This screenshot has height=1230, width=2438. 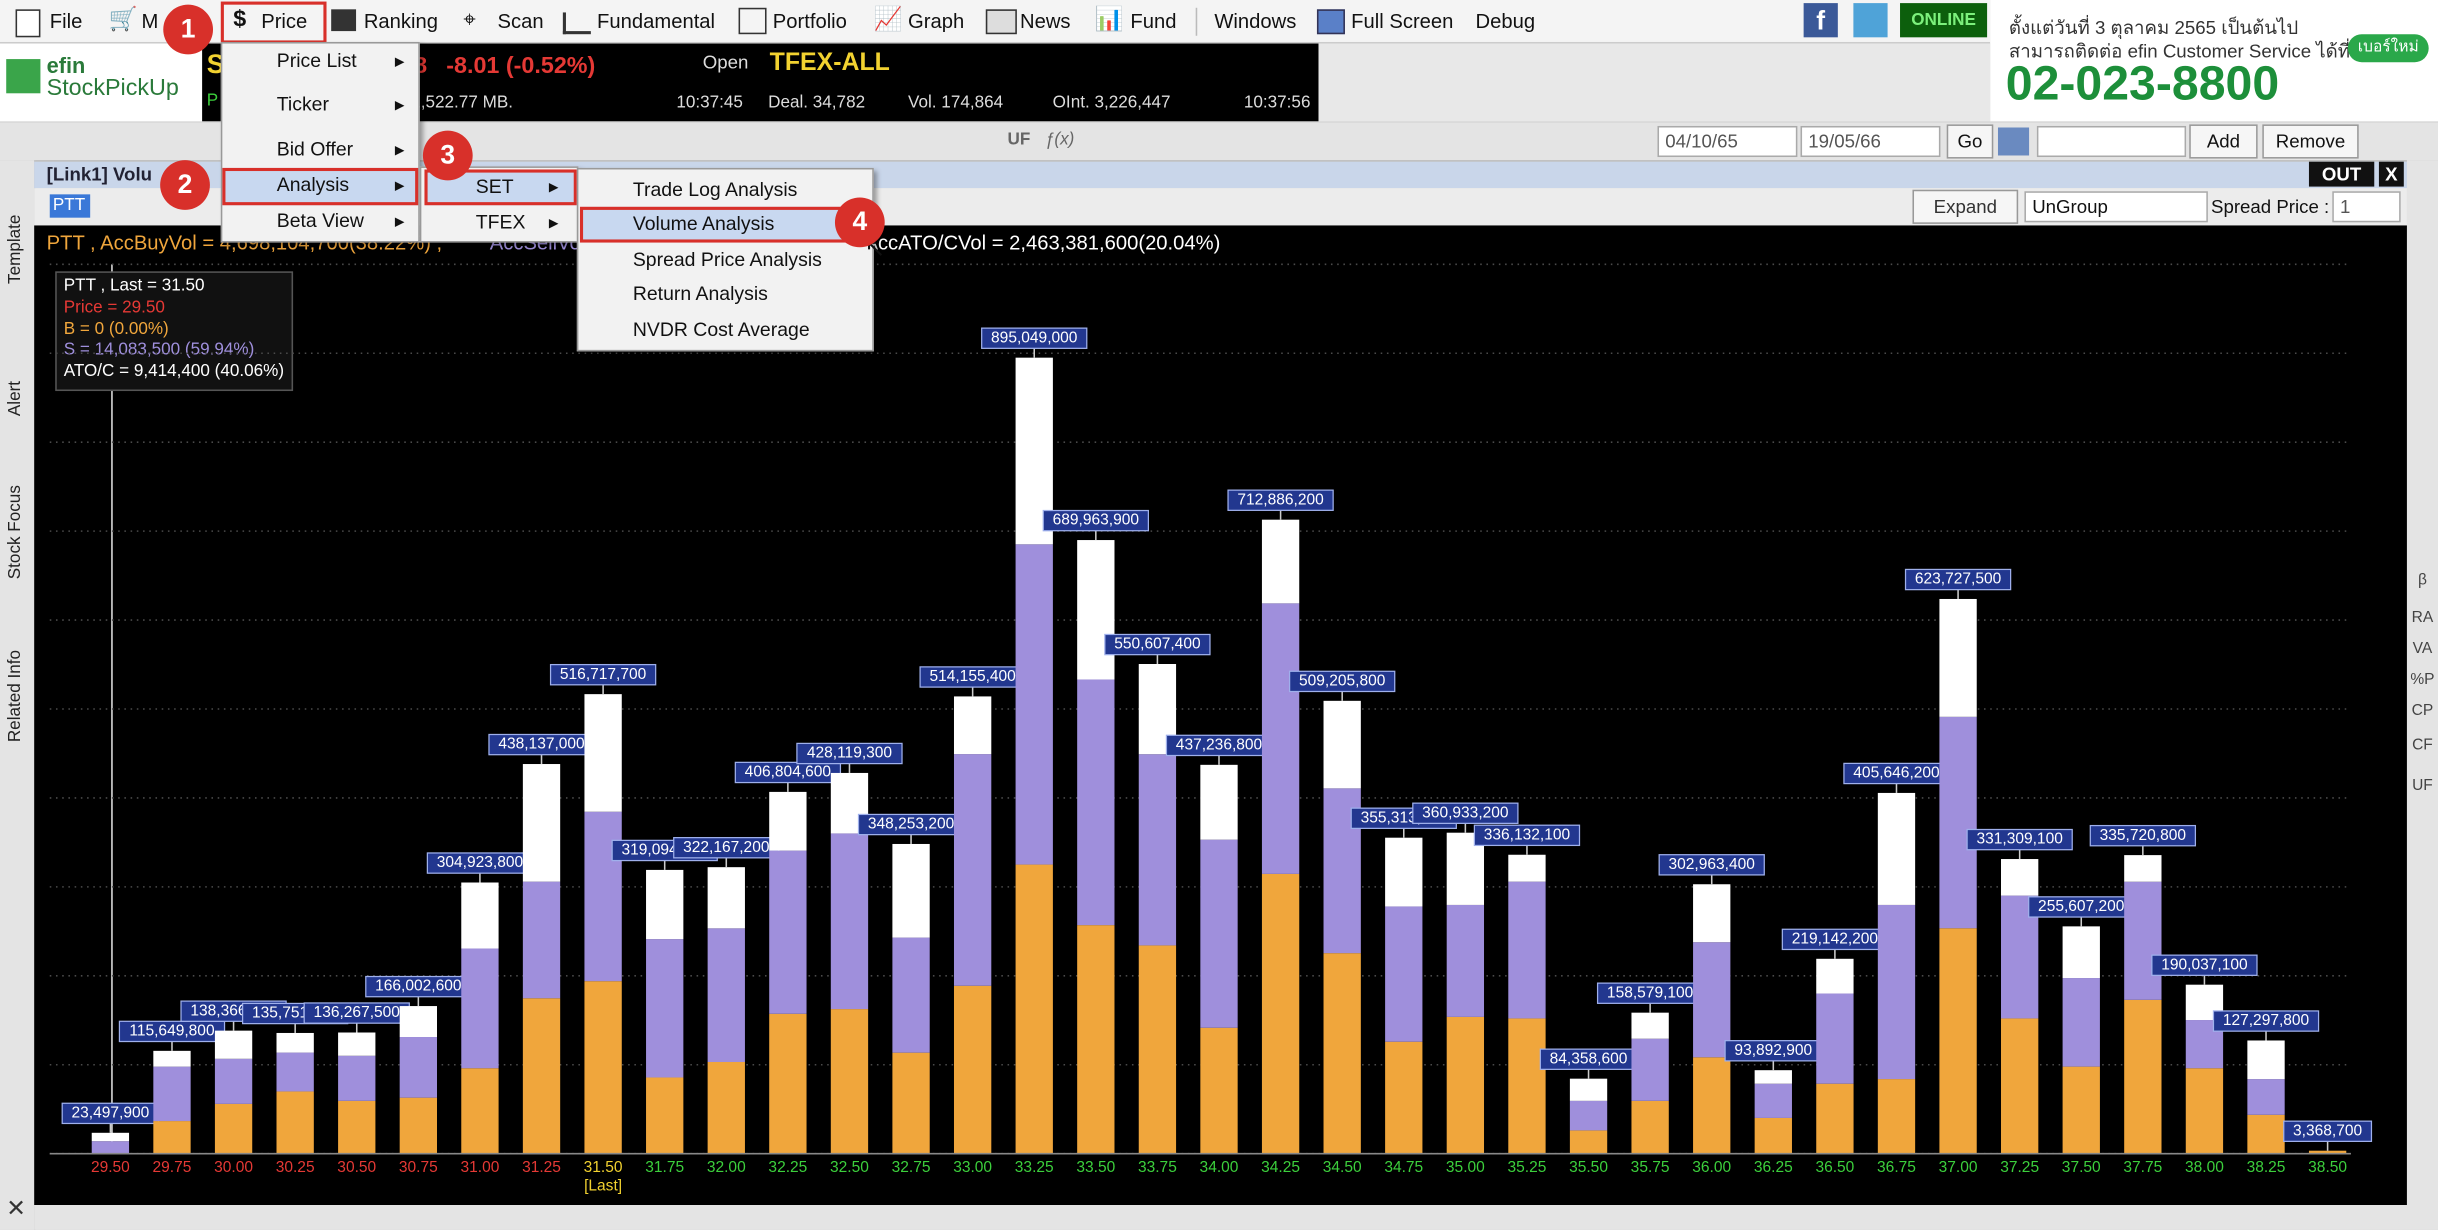 I want to click on menu-item: Portfolio, so click(x=809, y=21).